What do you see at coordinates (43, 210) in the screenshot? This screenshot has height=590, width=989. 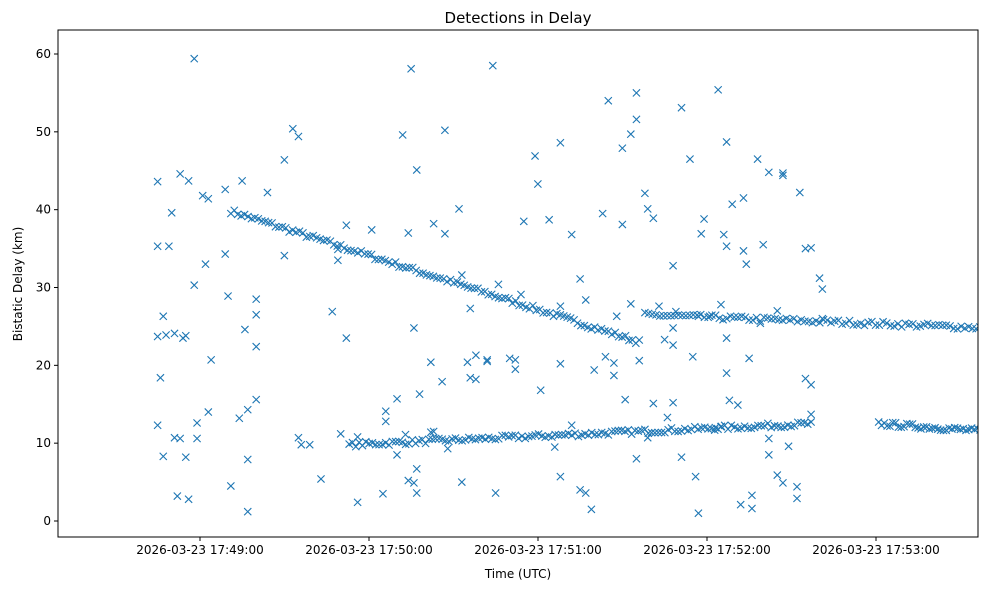 I see `y-tick-label: 40` at bounding box center [43, 210].